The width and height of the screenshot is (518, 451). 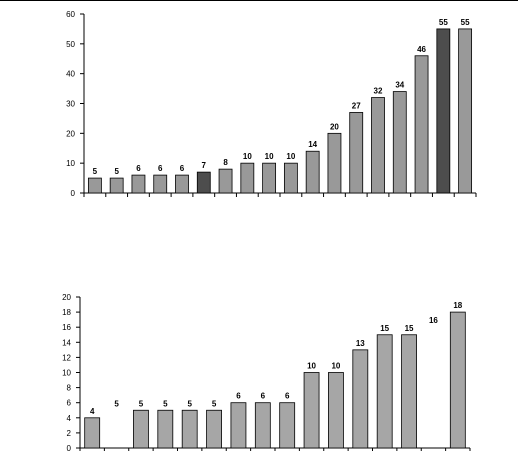 What do you see at coordinates (360, 343) in the screenshot?
I see `data-label: 13` at bounding box center [360, 343].